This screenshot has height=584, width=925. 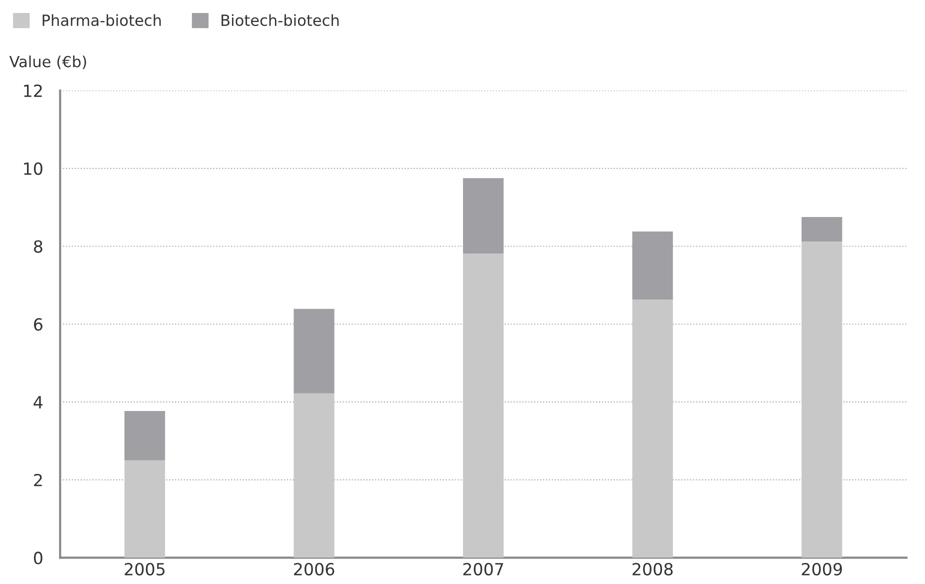 What do you see at coordinates (38, 402) in the screenshot?
I see `y-tick-label: 4` at bounding box center [38, 402].